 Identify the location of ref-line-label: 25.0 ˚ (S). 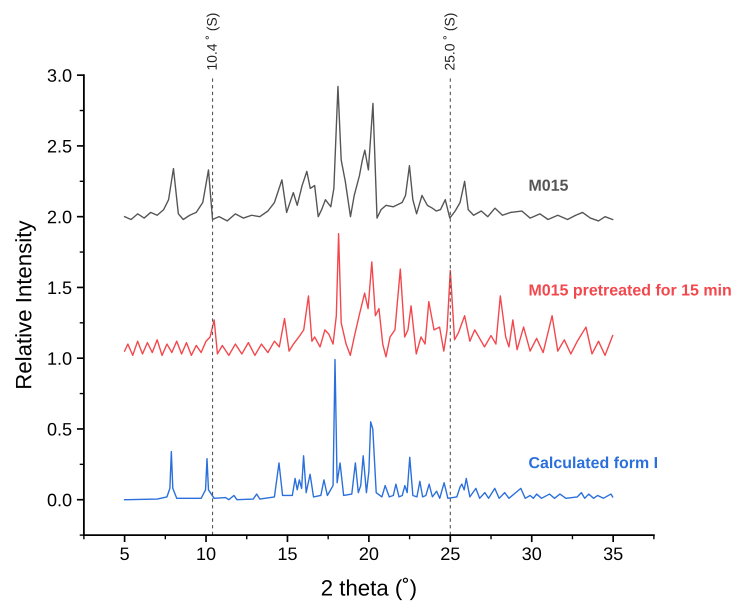
(450, 42).